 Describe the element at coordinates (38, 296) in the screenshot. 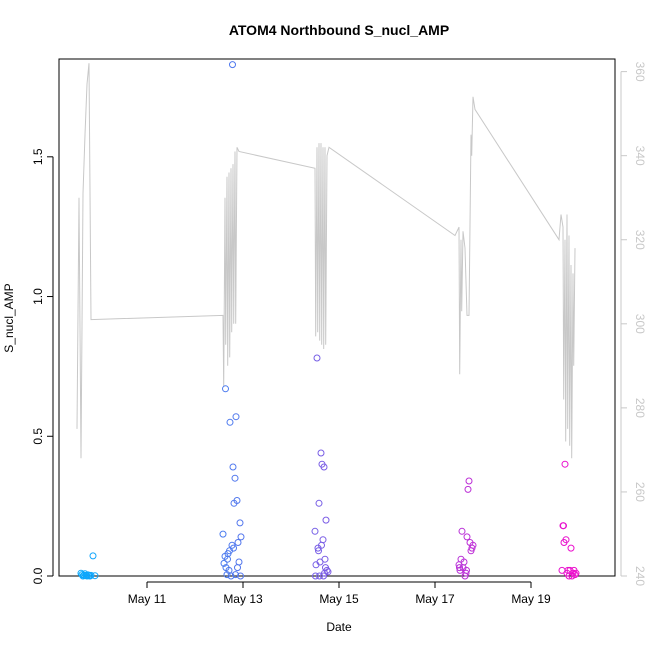

I see `y-tick-label: 1.0` at that location.